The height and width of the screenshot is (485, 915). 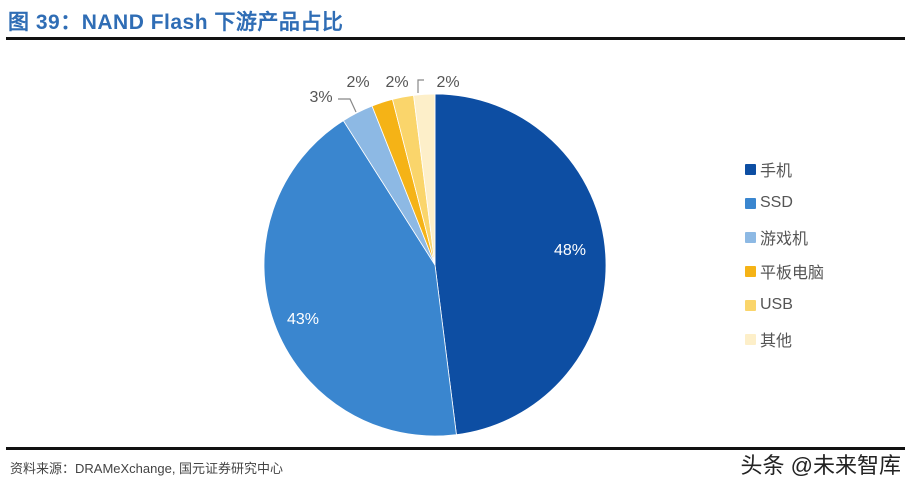 What do you see at coordinates (447, 82) in the screenshot?
I see `data-label-other: 2%` at bounding box center [447, 82].